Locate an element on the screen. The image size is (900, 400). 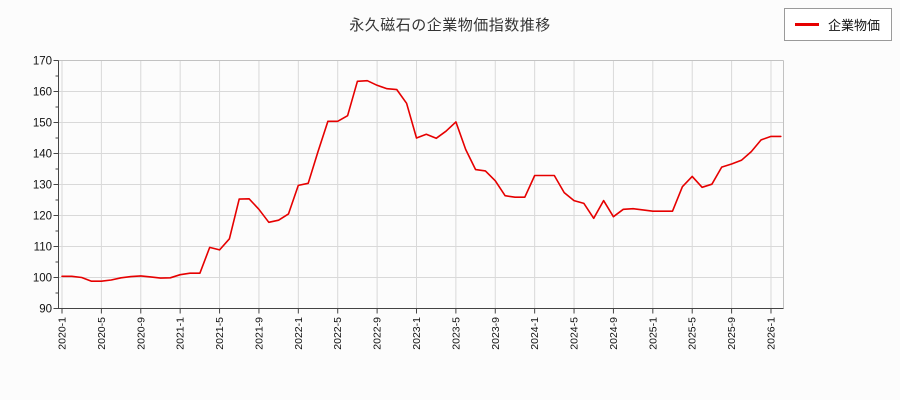
x-tick-label: 2022-5 is located at coordinates (338, 333).